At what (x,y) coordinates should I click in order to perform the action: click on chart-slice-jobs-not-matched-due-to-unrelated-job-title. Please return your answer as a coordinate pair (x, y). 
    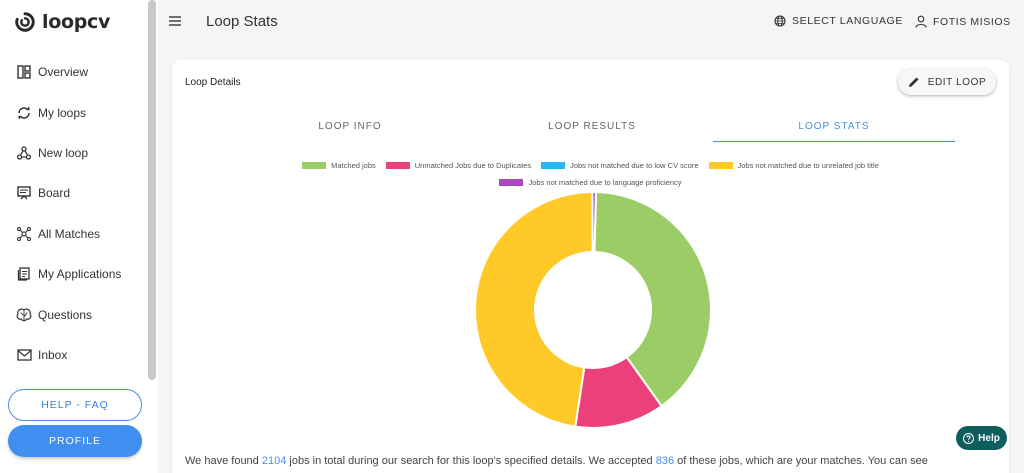
    Looking at the image, I should click on (534, 309).